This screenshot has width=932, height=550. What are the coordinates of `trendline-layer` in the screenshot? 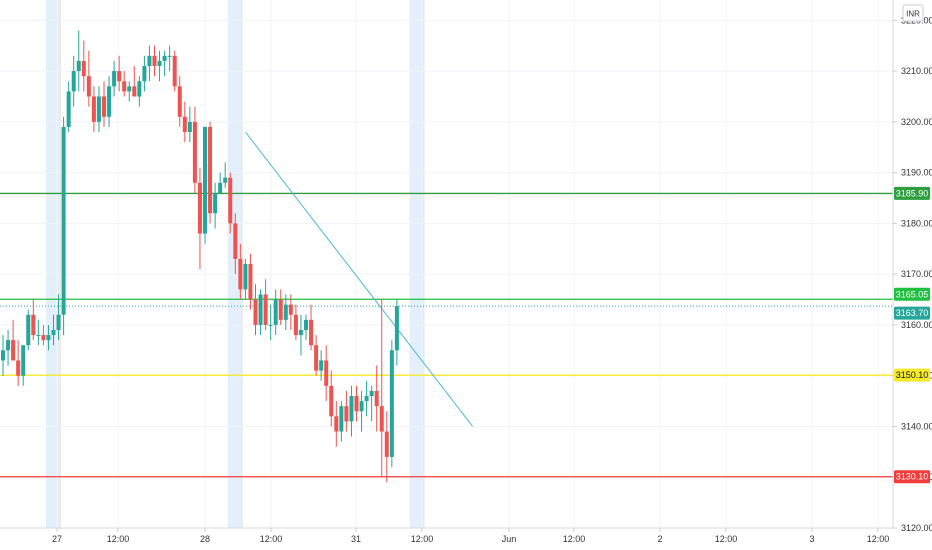 It's located at (359, 279).